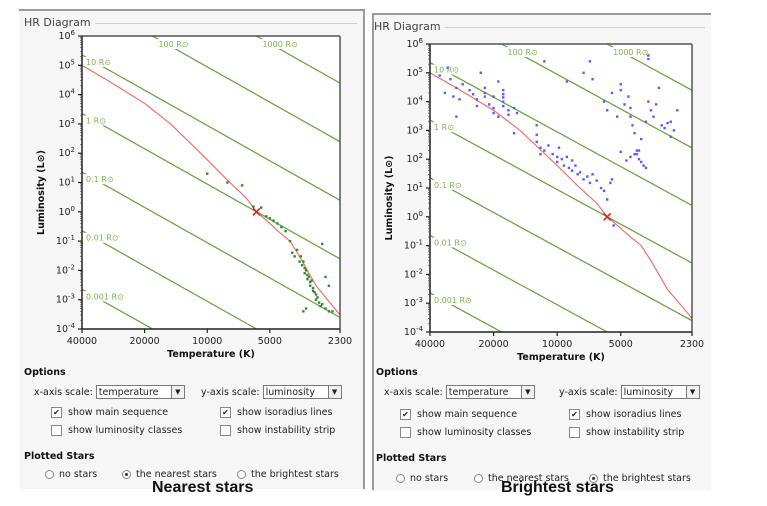 This screenshot has width=767, height=506. What do you see at coordinates (429, 478) in the screenshot?
I see `radio-label: no stars` at bounding box center [429, 478].